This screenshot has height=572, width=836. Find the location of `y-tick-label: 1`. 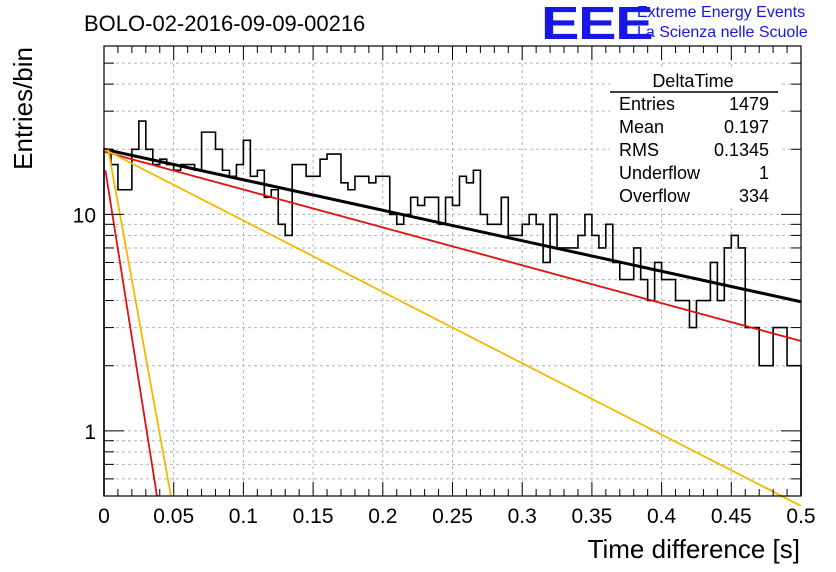

y-tick-label: 1 is located at coordinates (90, 432).